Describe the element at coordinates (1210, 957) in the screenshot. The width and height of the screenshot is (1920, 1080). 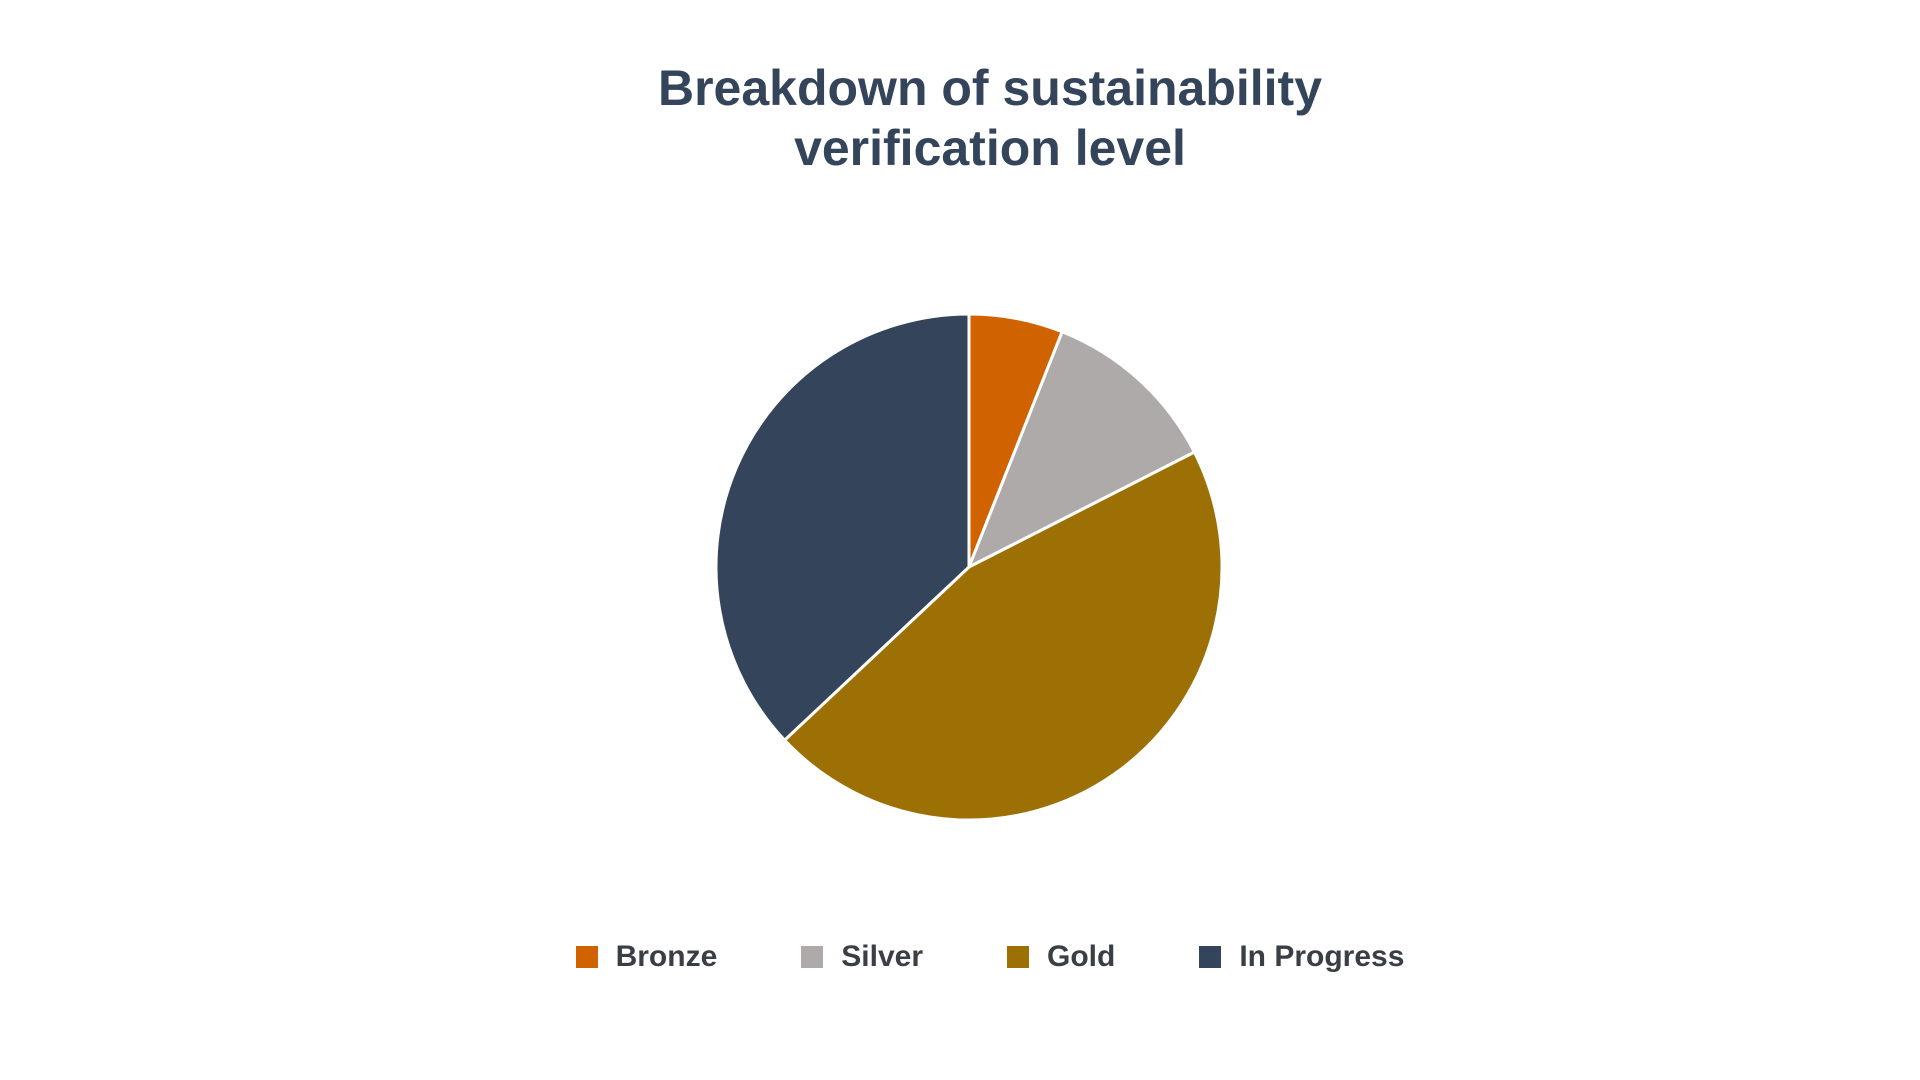
I see `legend-swatch-in-progress` at that location.